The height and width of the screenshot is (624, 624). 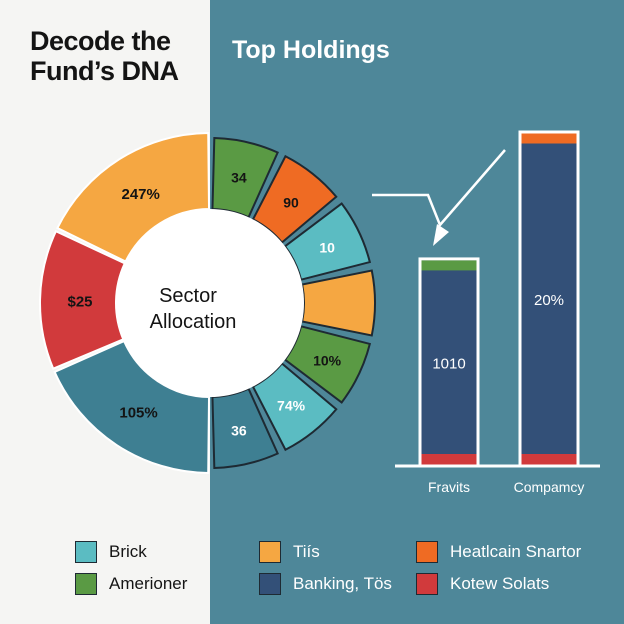 I want to click on legend-item-amerioner: Amerioner, so click(x=131, y=584).